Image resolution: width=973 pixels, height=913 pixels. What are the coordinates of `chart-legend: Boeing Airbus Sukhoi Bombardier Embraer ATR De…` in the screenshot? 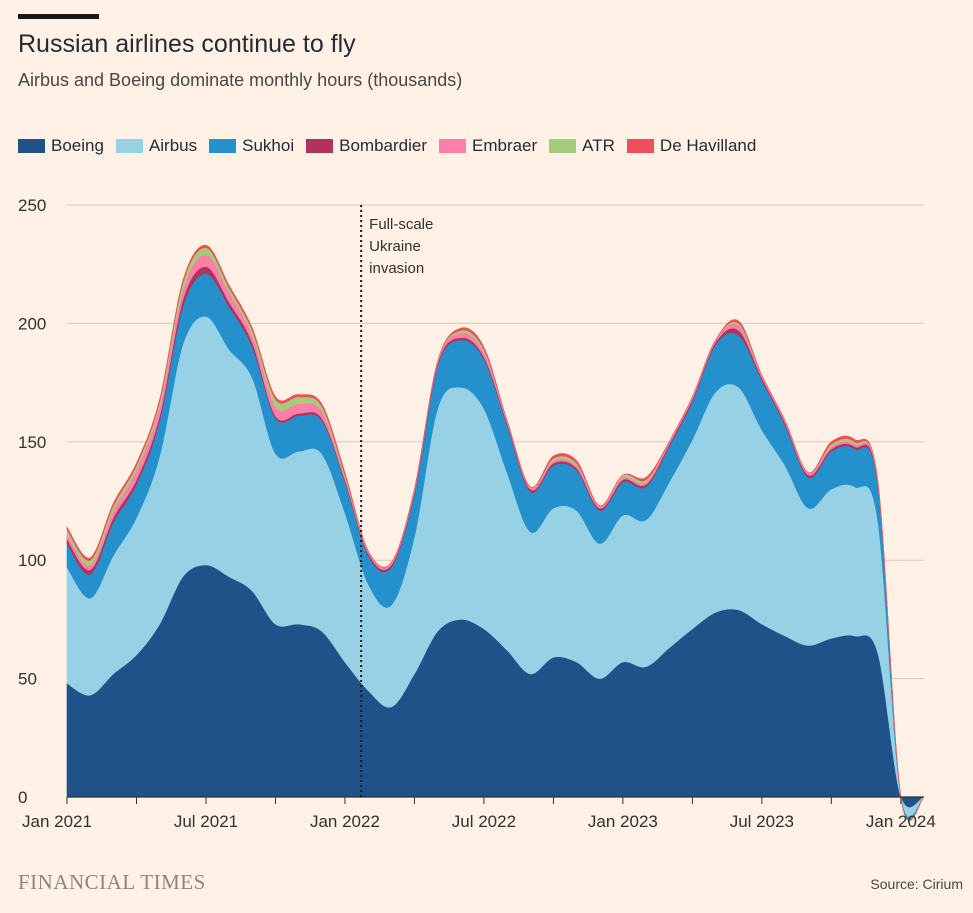 It's located at (393, 146).